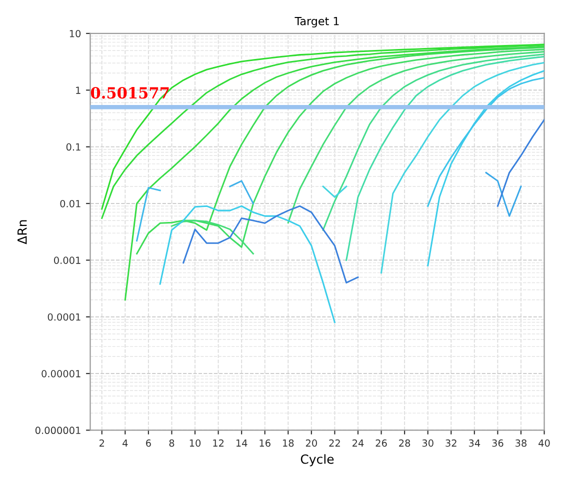  I want to click on x-tick-label: 28, so click(404, 443).